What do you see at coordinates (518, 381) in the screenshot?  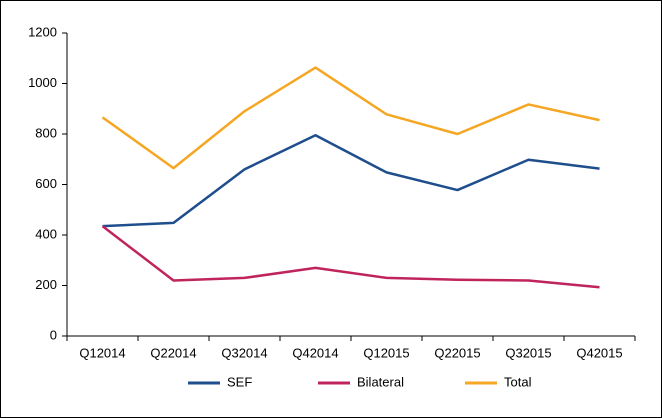 I see `legend-label: Total` at bounding box center [518, 381].